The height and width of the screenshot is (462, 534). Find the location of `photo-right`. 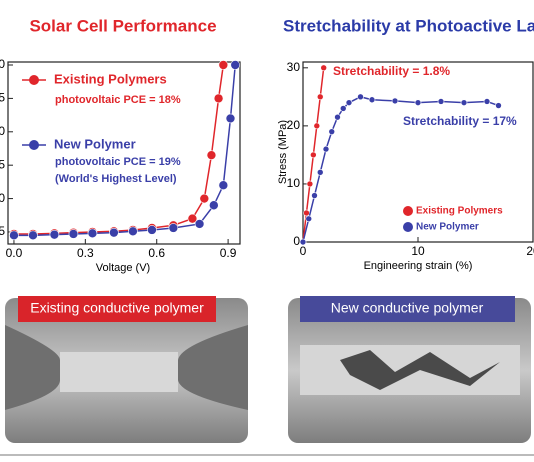

photo-right is located at coordinates (409, 370).